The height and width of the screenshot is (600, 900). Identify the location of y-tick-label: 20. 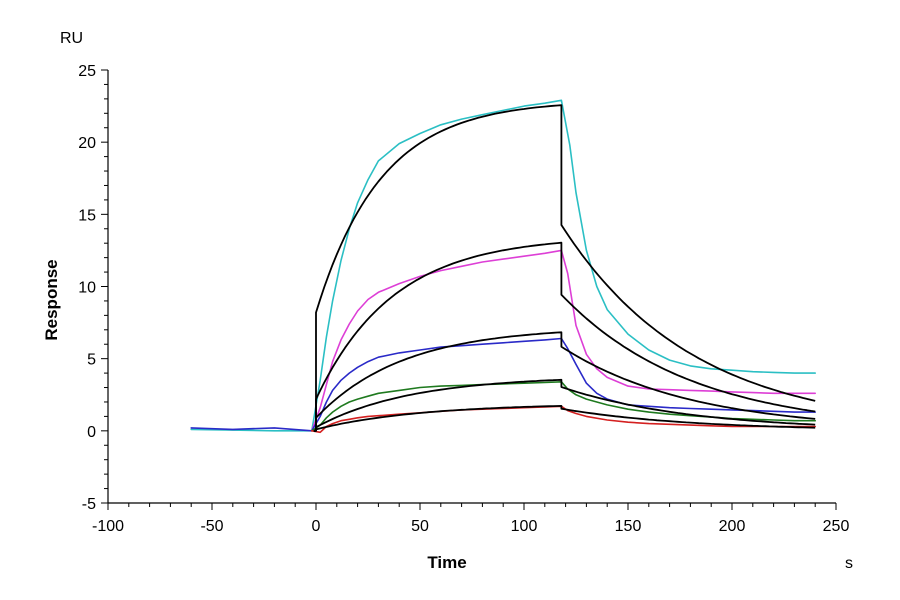
(87, 143).